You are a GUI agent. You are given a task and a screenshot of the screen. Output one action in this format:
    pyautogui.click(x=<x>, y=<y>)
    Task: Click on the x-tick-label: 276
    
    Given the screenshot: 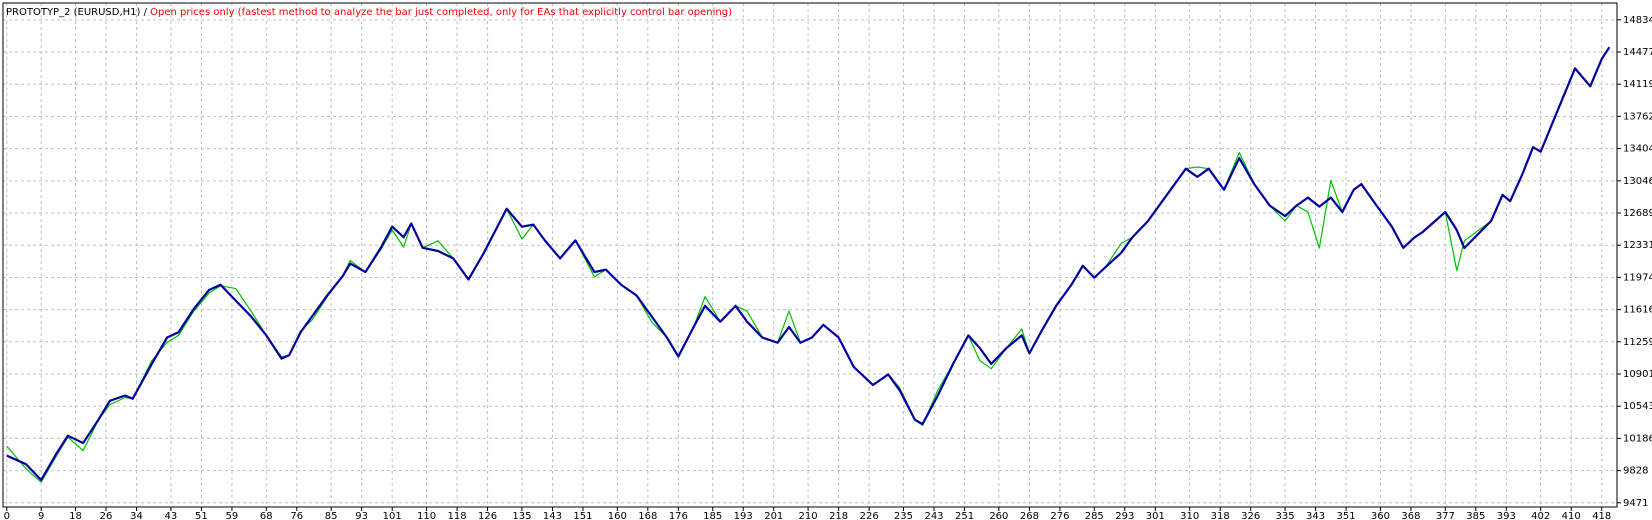 What is the action you would take?
    pyautogui.click(x=1059, y=515)
    